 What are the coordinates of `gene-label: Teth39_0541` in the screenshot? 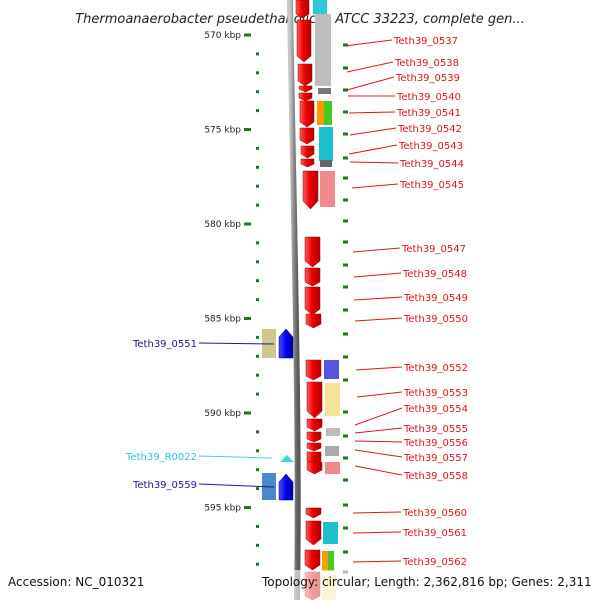 It's located at (428, 113).